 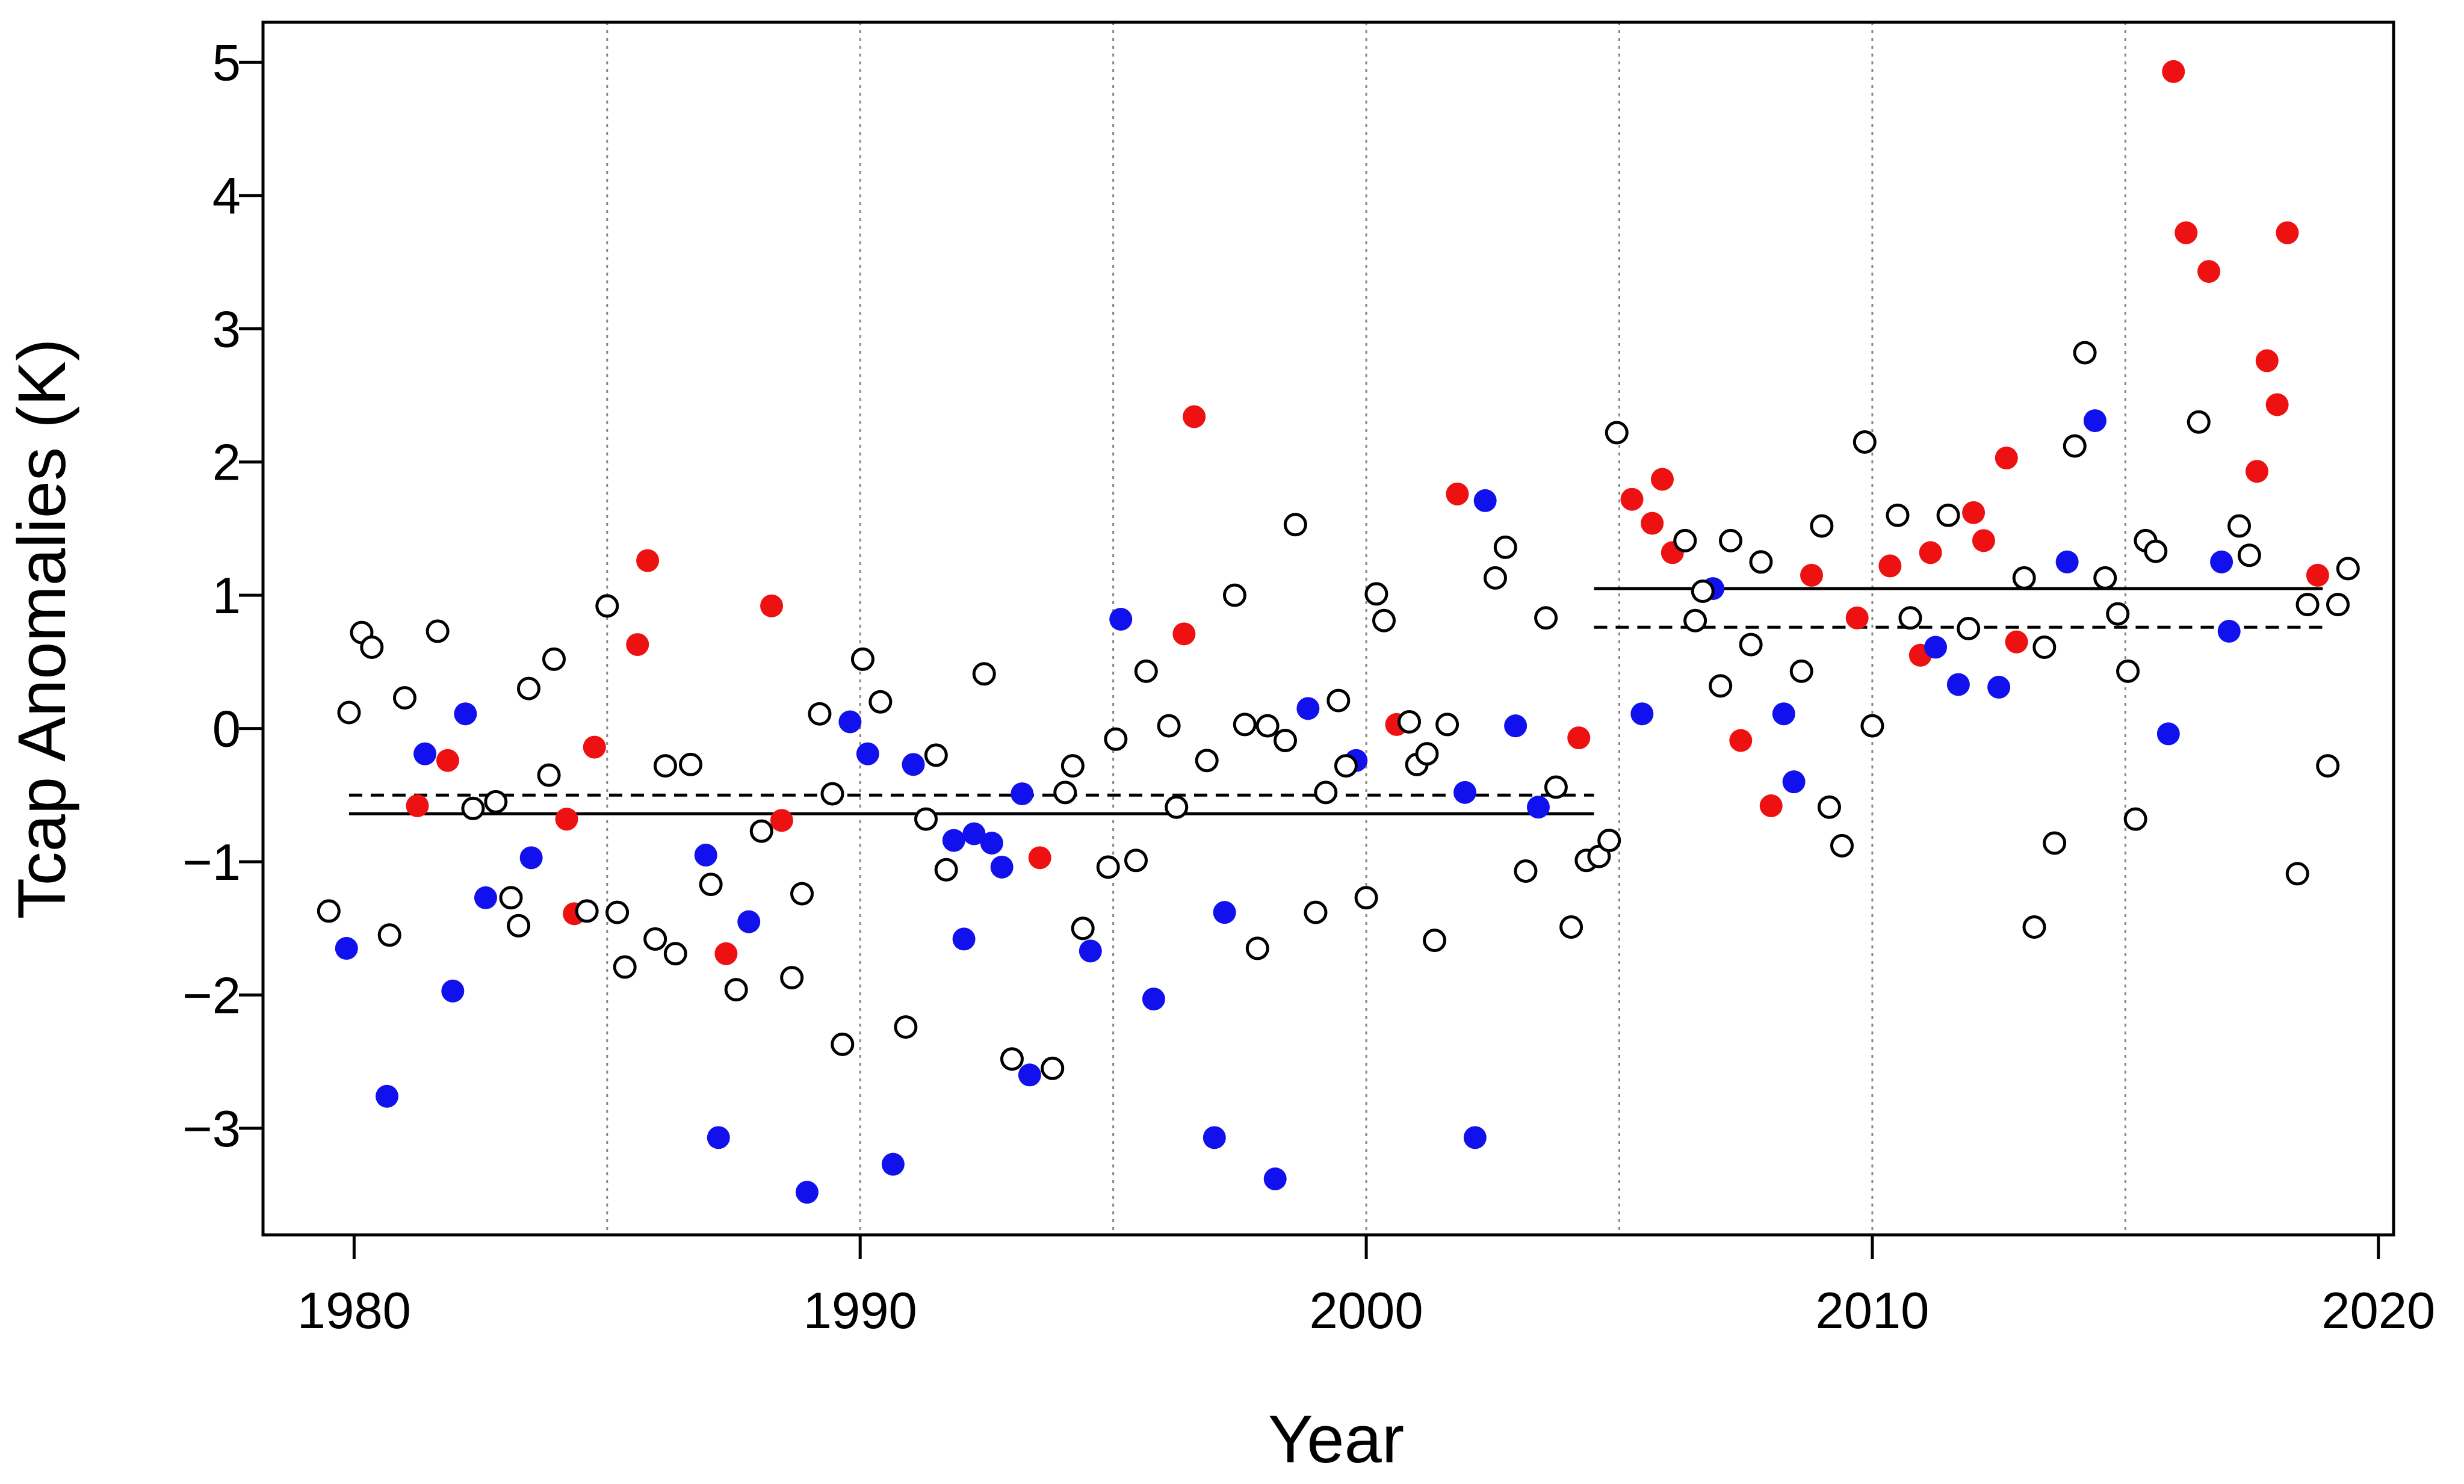 I want to click on y-tick-label: 5, so click(x=226, y=62).